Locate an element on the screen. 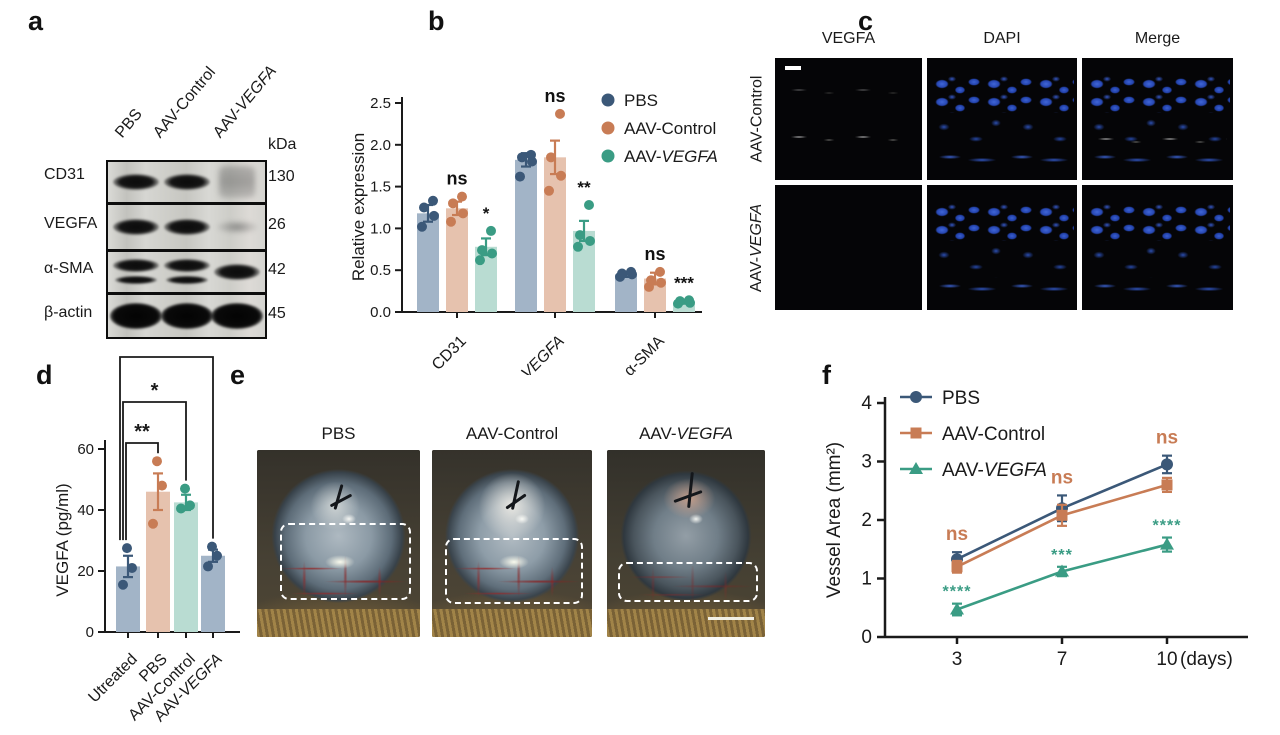  category-label: CD31 is located at coordinates (449, 353).